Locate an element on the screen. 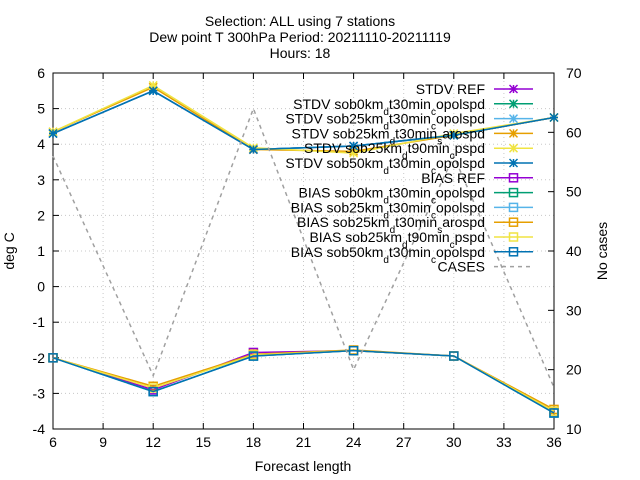  legend-text: CASES is located at coordinates (461, 267).